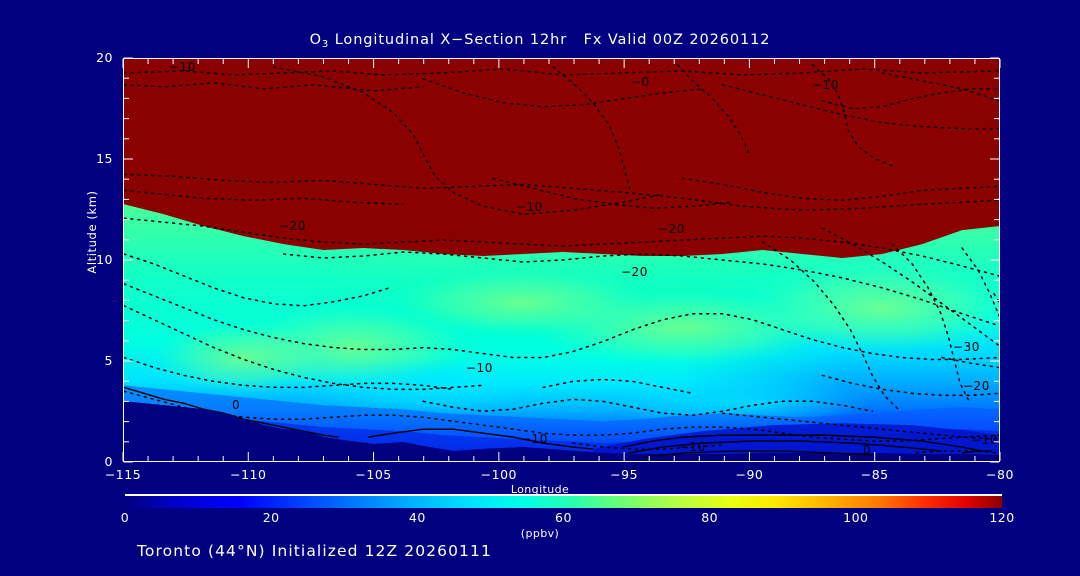  What do you see at coordinates (363, 431) in the screenshot?
I see `terrain-mask-overlay` at bounding box center [363, 431].